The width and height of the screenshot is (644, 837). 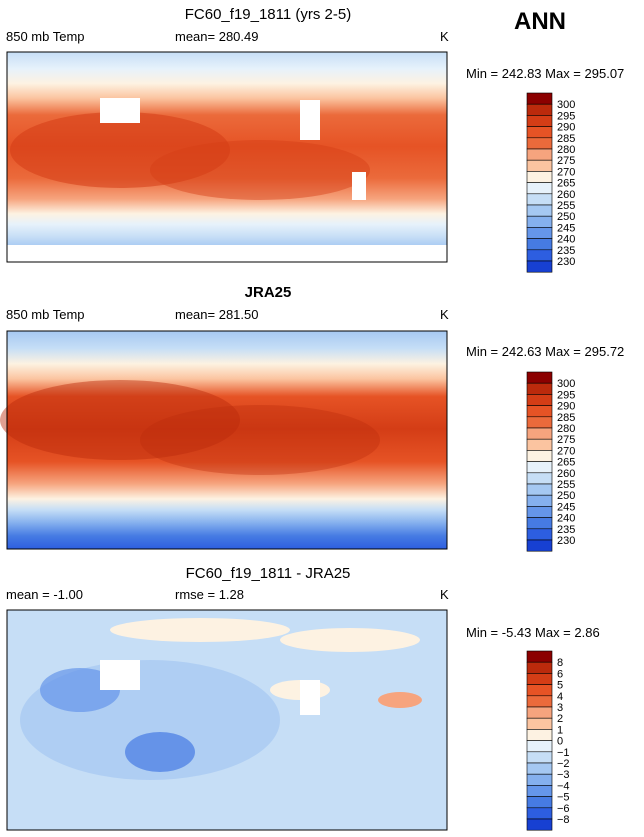 What do you see at coordinates (45, 36) in the screenshot?
I see `panel-1-variable-label: 850 mb Temp` at bounding box center [45, 36].